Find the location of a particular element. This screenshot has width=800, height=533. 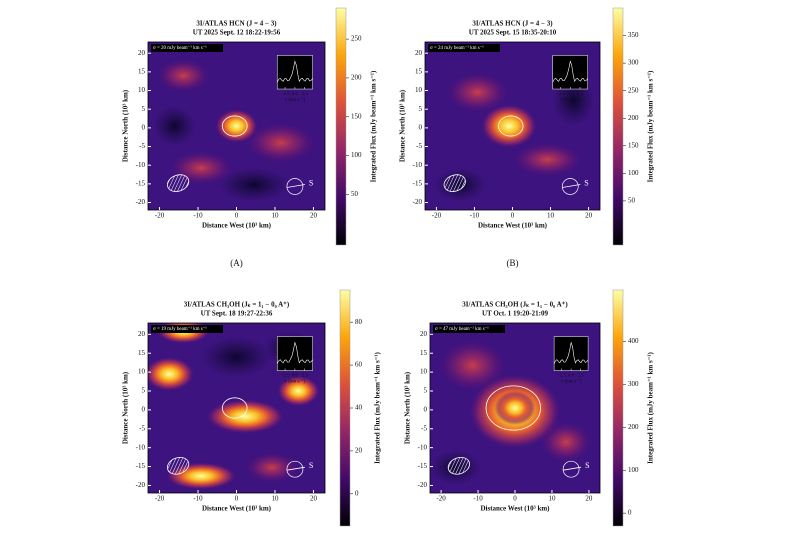

colorbar-tick-label: 40 is located at coordinates (359, 408).